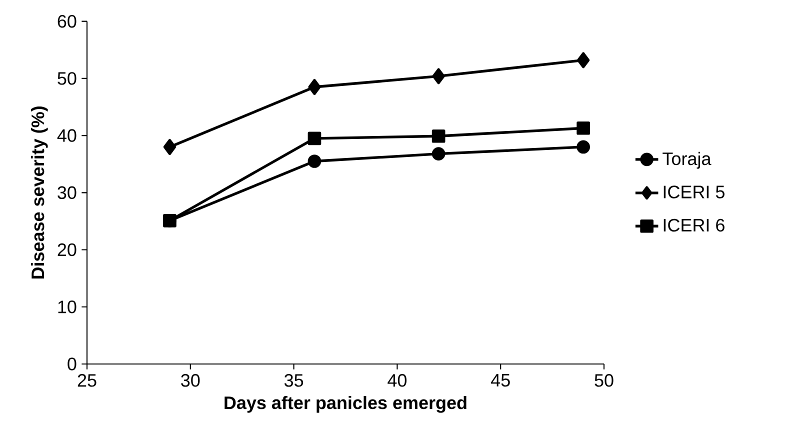  What do you see at coordinates (294, 380) in the screenshot?
I see `x-tick-label: 35` at bounding box center [294, 380].